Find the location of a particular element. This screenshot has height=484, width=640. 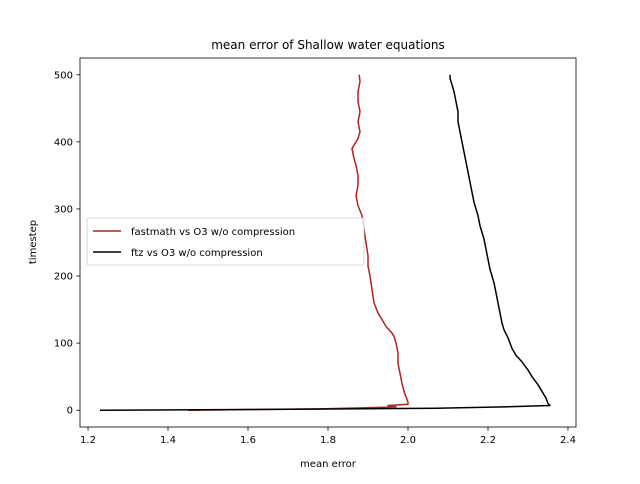

x-tick-label: 2.2 is located at coordinates (488, 440).